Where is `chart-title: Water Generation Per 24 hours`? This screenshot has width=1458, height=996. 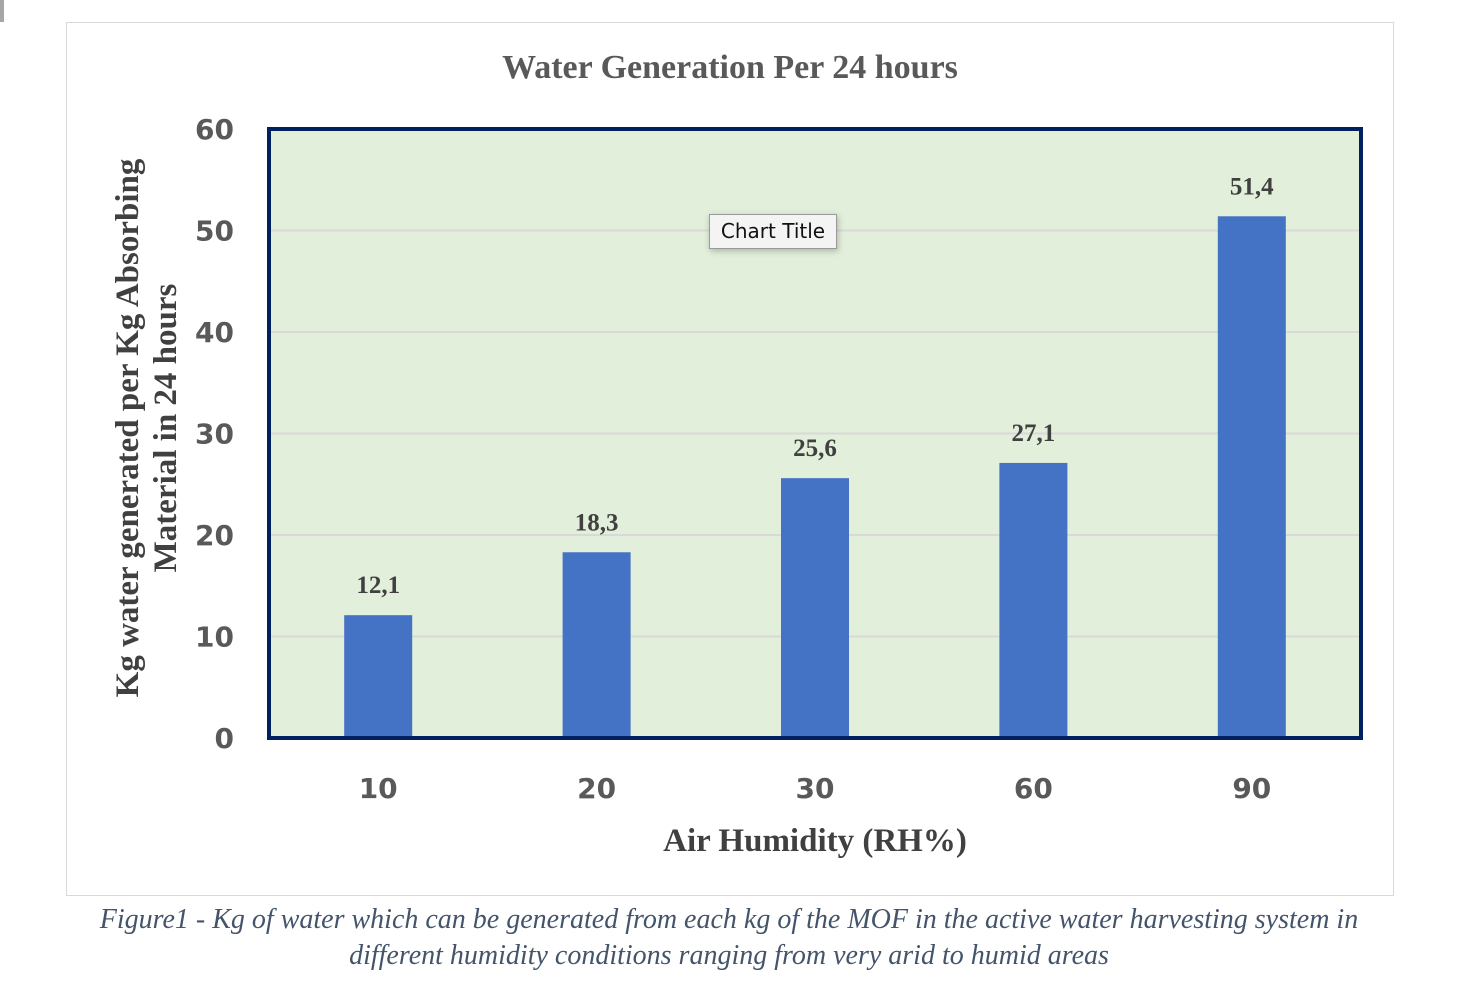
chart-title: Water Generation Per 24 hours is located at coordinates (730, 67).